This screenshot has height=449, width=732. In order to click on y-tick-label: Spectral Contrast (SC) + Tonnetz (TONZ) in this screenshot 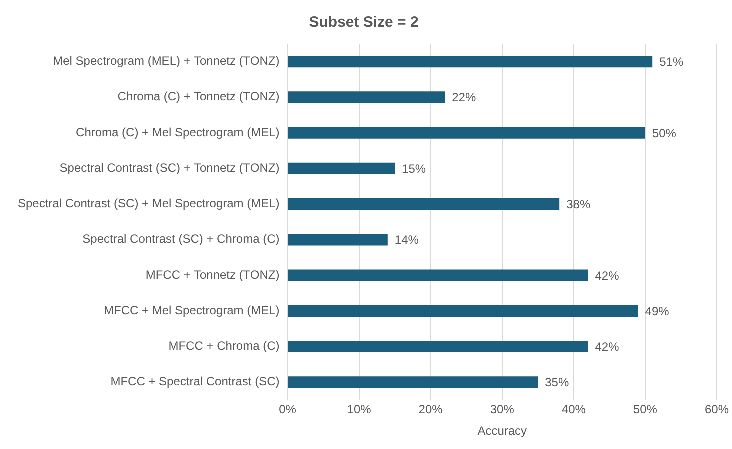, I will do `click(170, 167)`.